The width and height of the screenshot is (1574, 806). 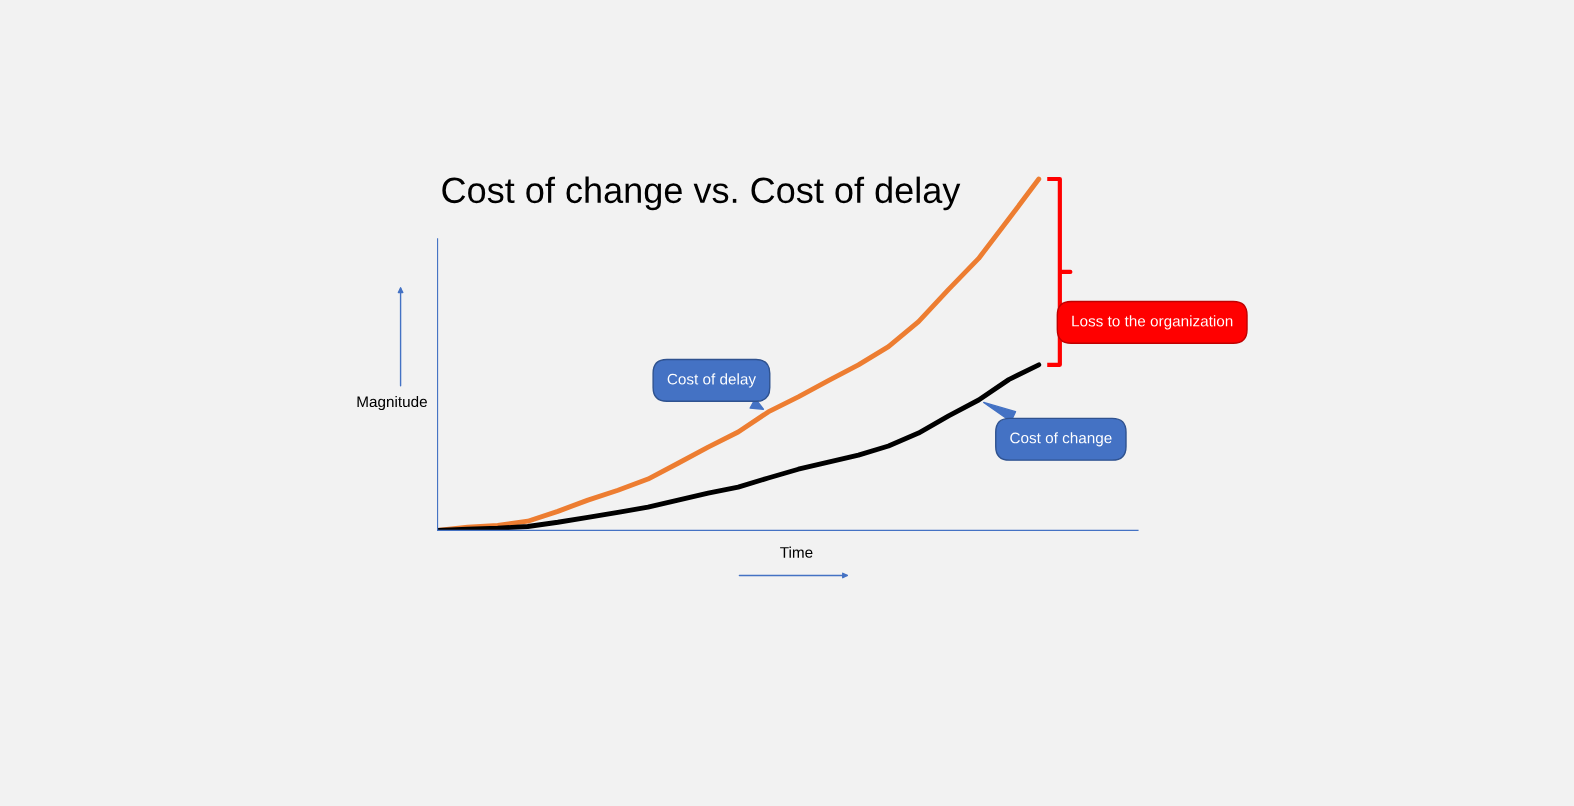 What do you see at coordinates (701, 193) in the screenshot?
I see `chart-title: Cost of change vs. Cost of delay` at bounding box center [701, 193].